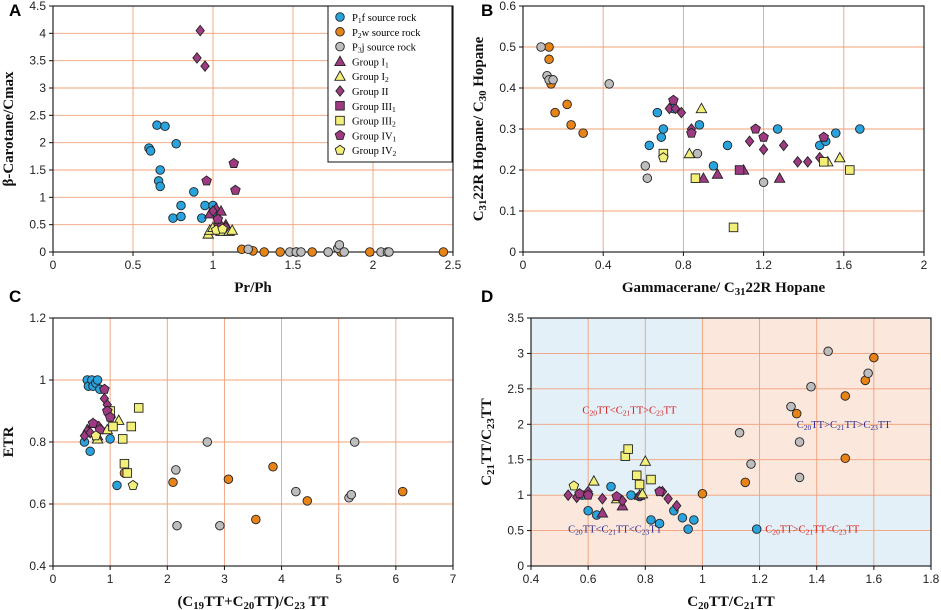  What do you see at coordinates (396, 579) in the screenshot?
I see `x-tick-label: 6` at bounding box center [396, 579].